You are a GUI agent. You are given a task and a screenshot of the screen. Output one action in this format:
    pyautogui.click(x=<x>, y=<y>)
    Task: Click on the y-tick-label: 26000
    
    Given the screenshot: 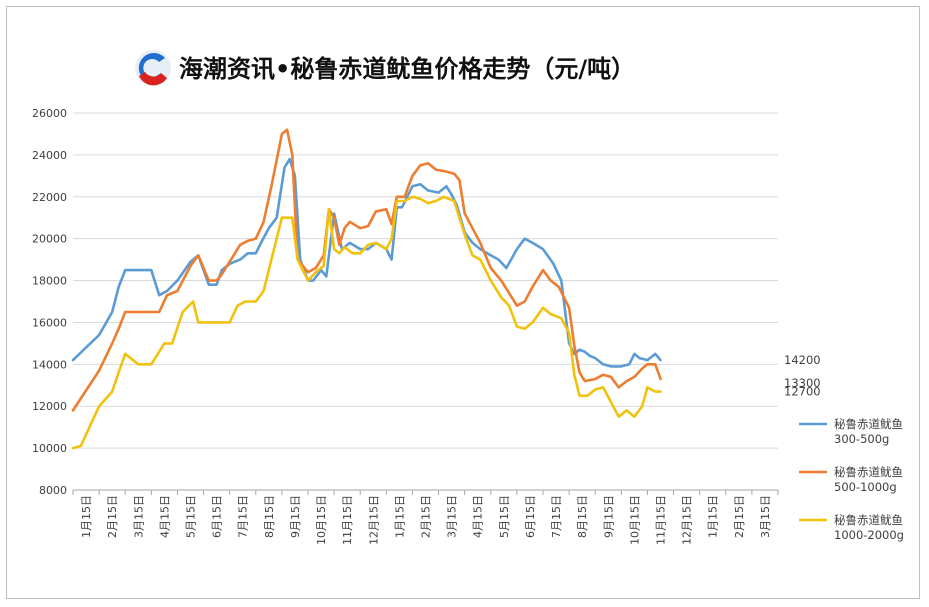 What is the action you would take?
    pyautogui.click(x=49, y=113)
    